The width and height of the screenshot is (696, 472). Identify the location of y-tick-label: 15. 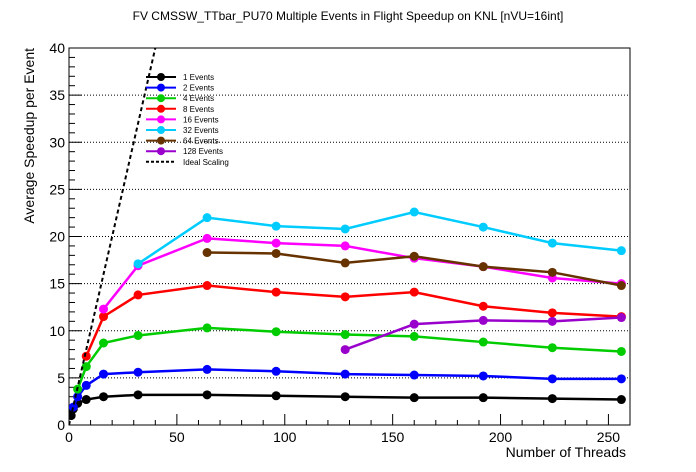
(57, 284).